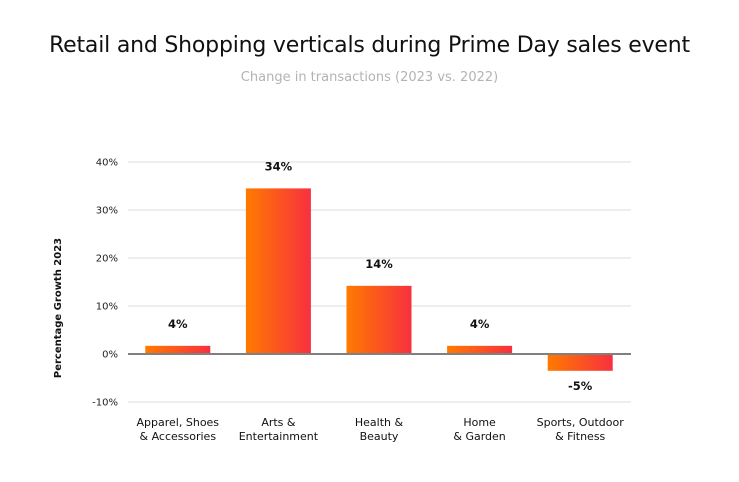  Describe the element at coordinates (110, 355) in the screenshot. I see `y-tick-label: 0%` at that location.